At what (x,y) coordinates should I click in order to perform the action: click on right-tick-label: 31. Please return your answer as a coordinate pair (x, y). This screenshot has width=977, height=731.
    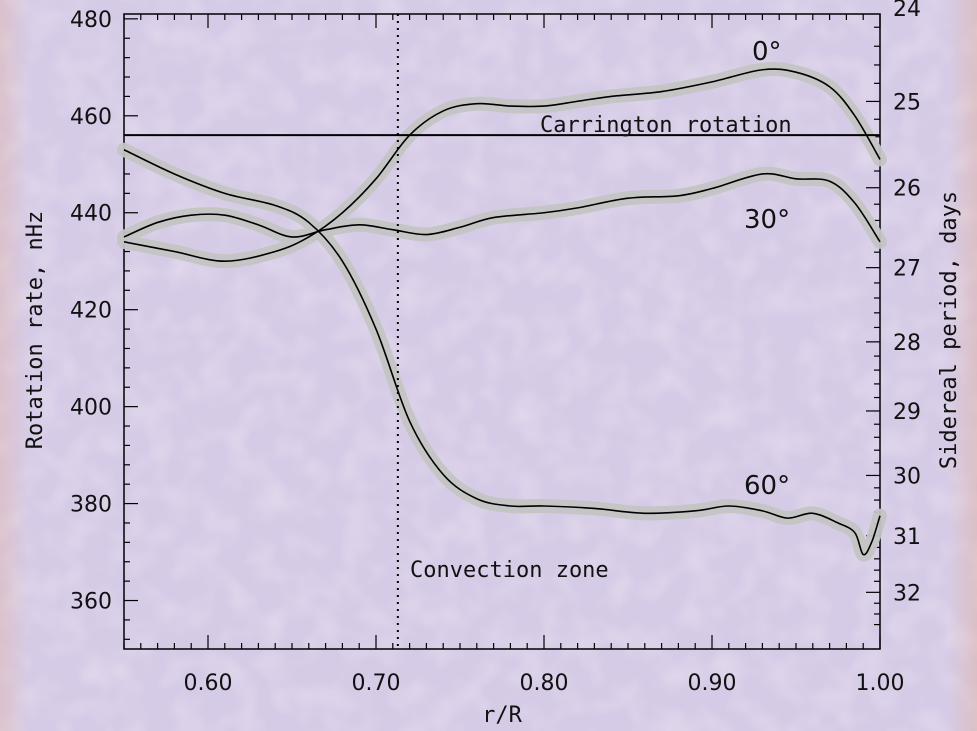
    Looking at the image, I should click on (907, 537).